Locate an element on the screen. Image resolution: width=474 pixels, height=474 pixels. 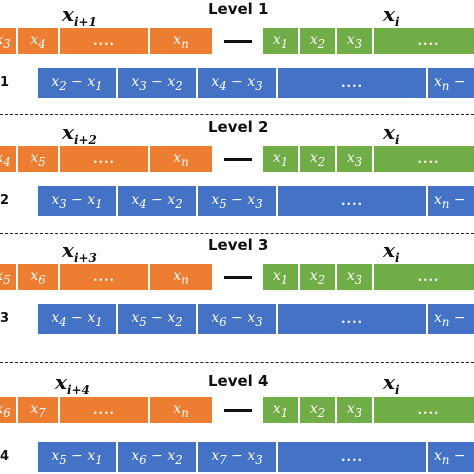
difference-element-cell: x5 − x1 is located at coordinates (78, 457).